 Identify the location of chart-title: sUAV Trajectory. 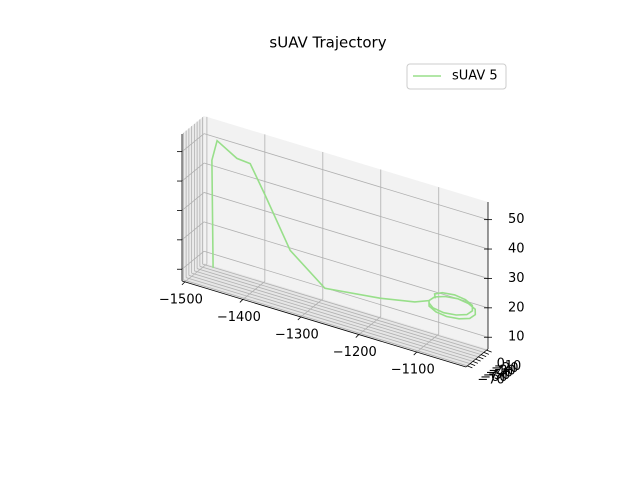
(327, 43).